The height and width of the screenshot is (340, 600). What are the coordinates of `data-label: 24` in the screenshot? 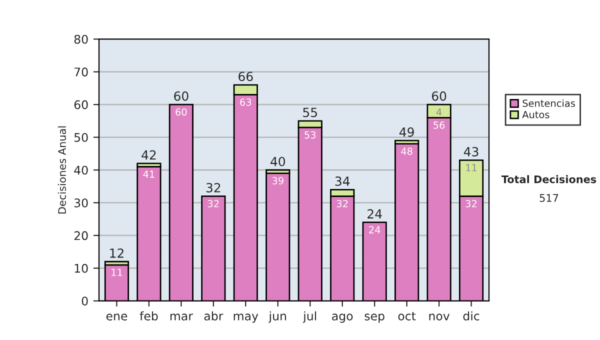 It's located at (374, 230).